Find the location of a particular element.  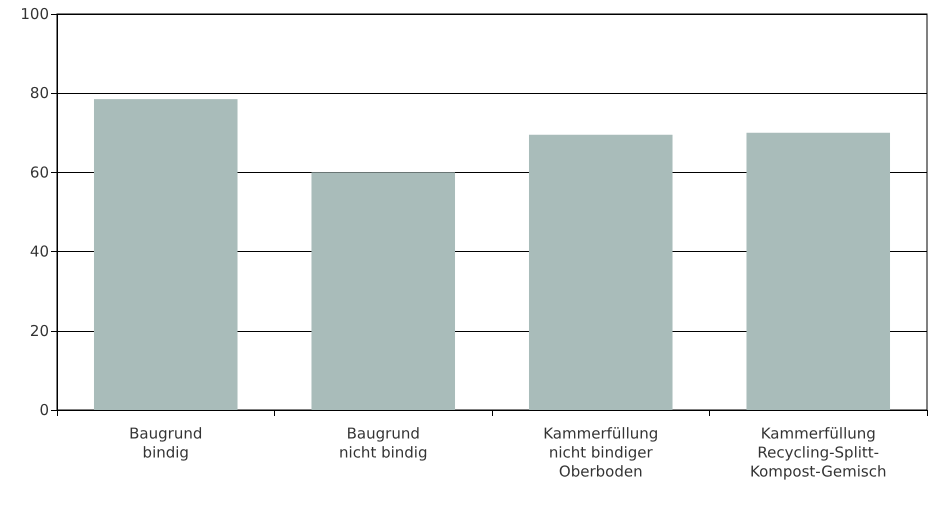

y-tick-label: 20 is located at coordinates (39, 331).